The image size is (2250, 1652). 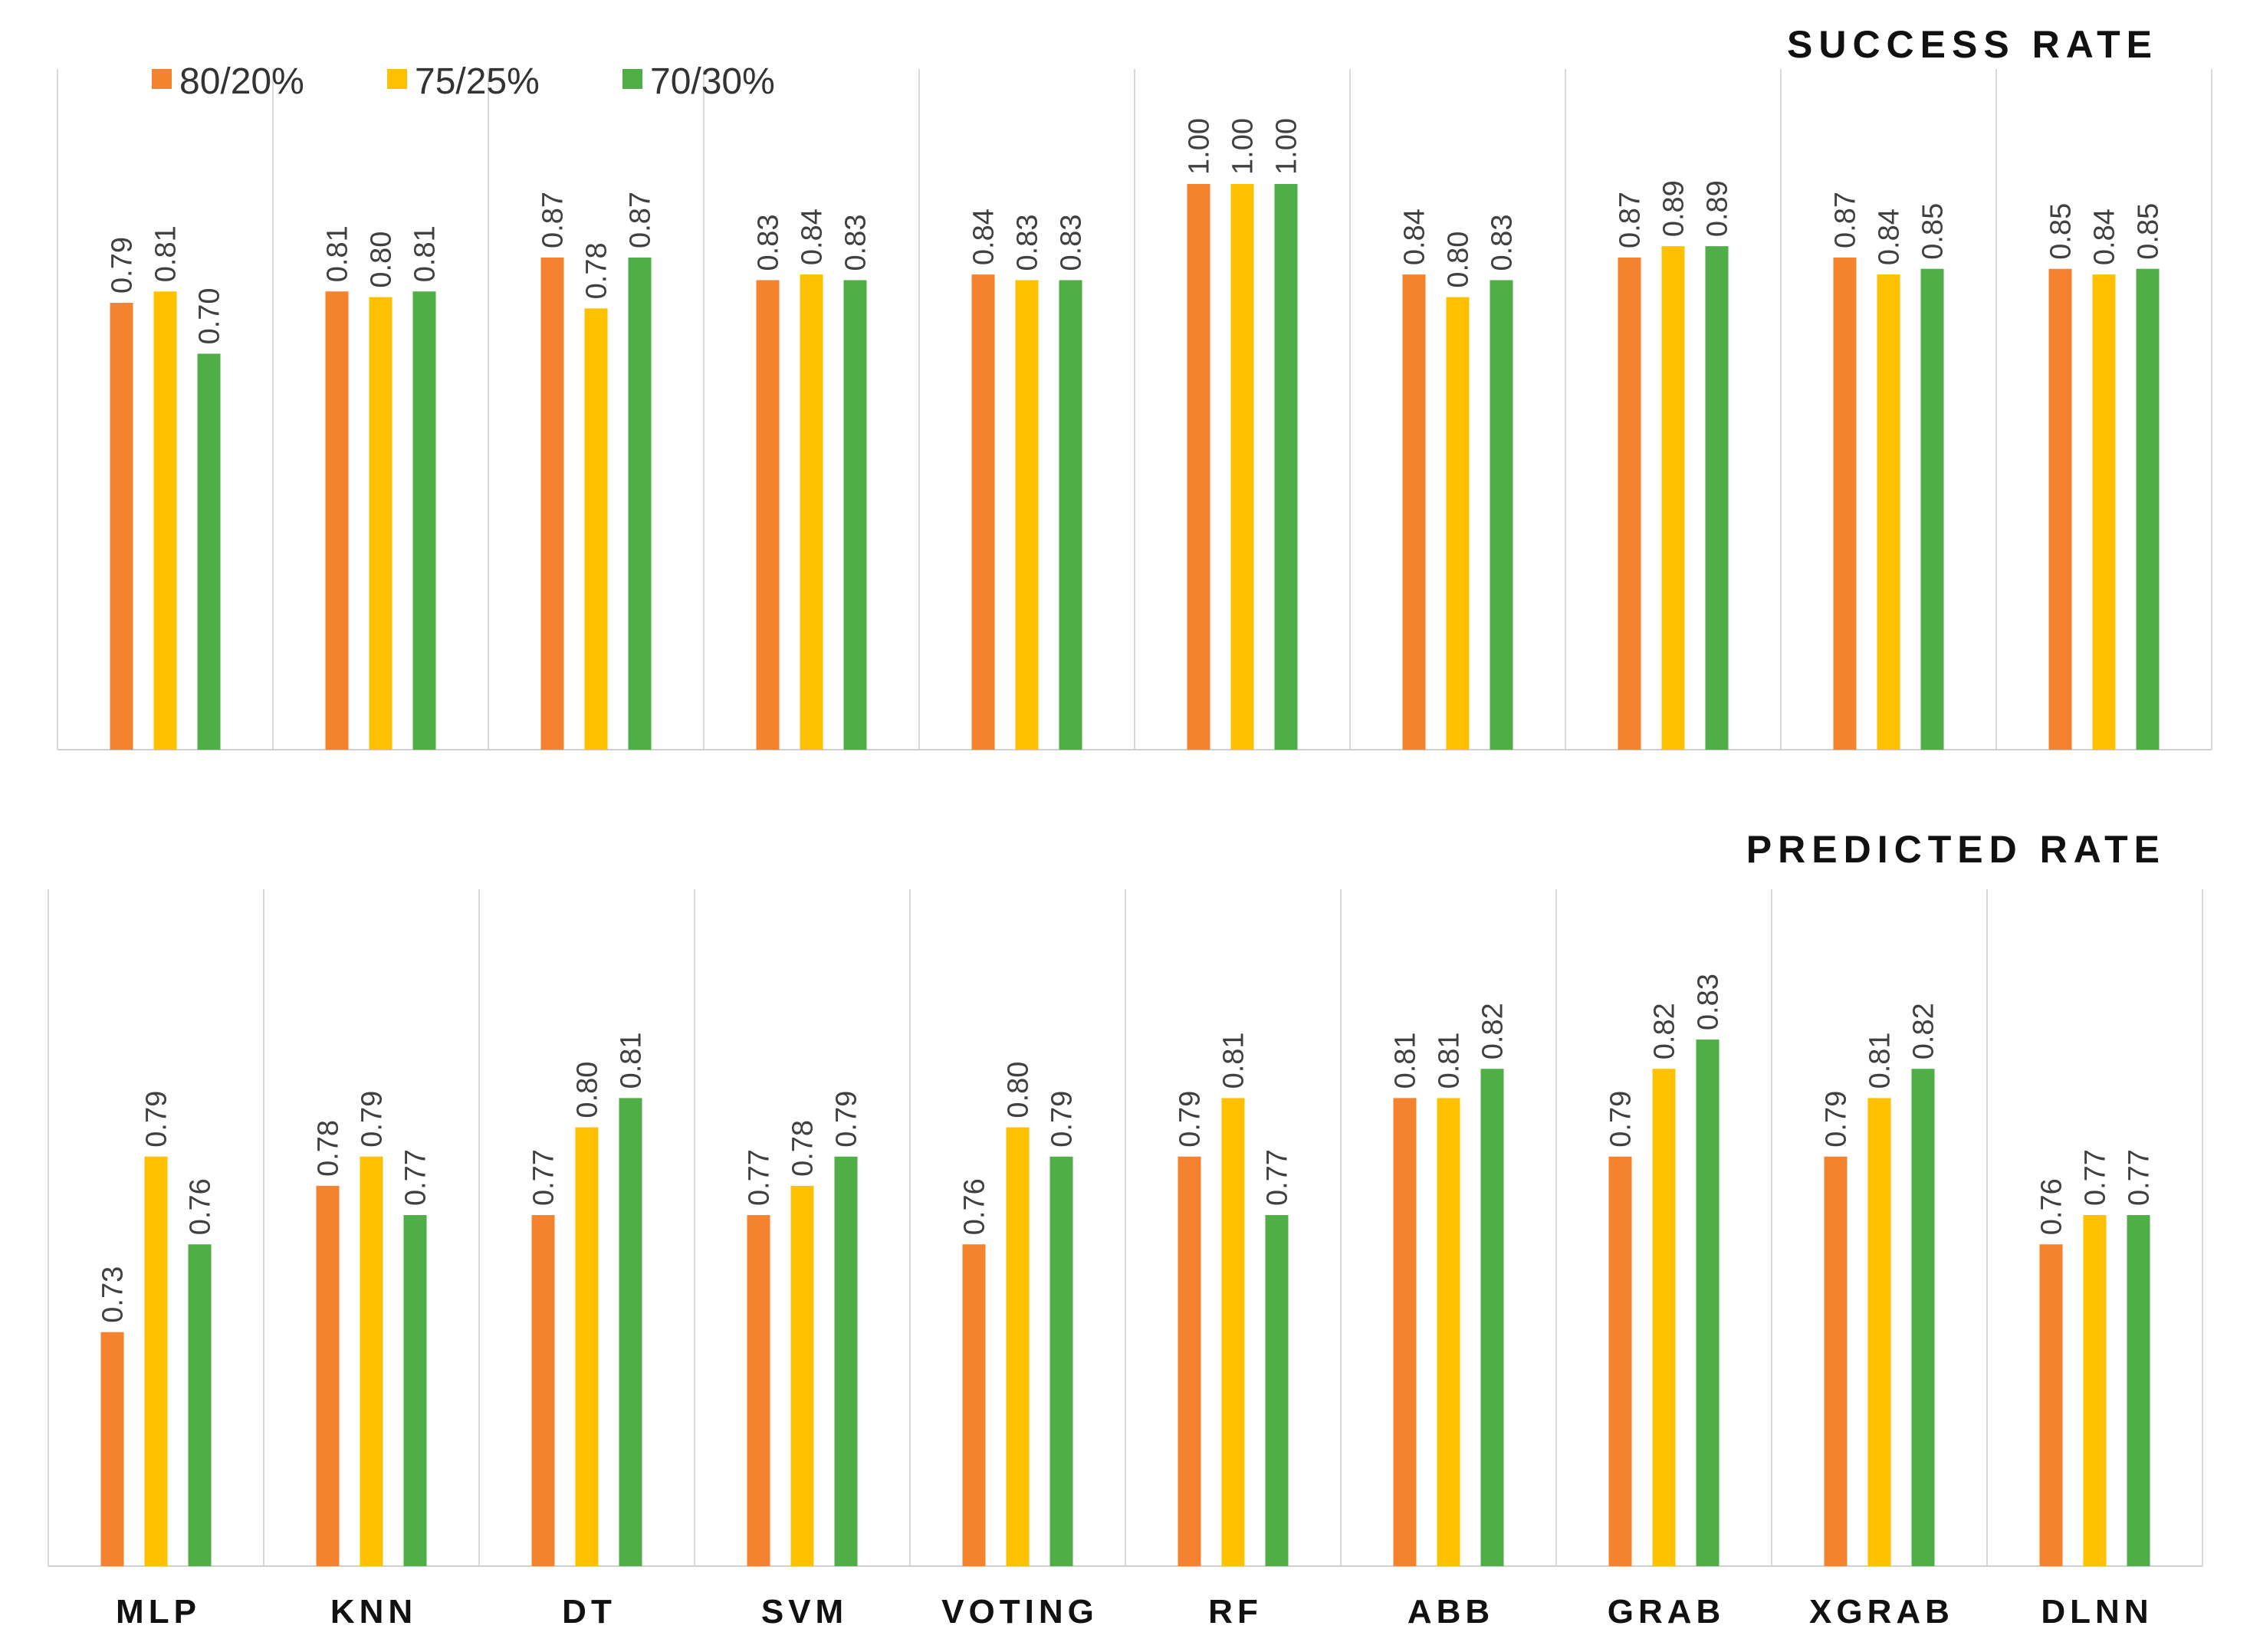 I want to click on category-label-rf: RF, so click(x=1236, y=1612).